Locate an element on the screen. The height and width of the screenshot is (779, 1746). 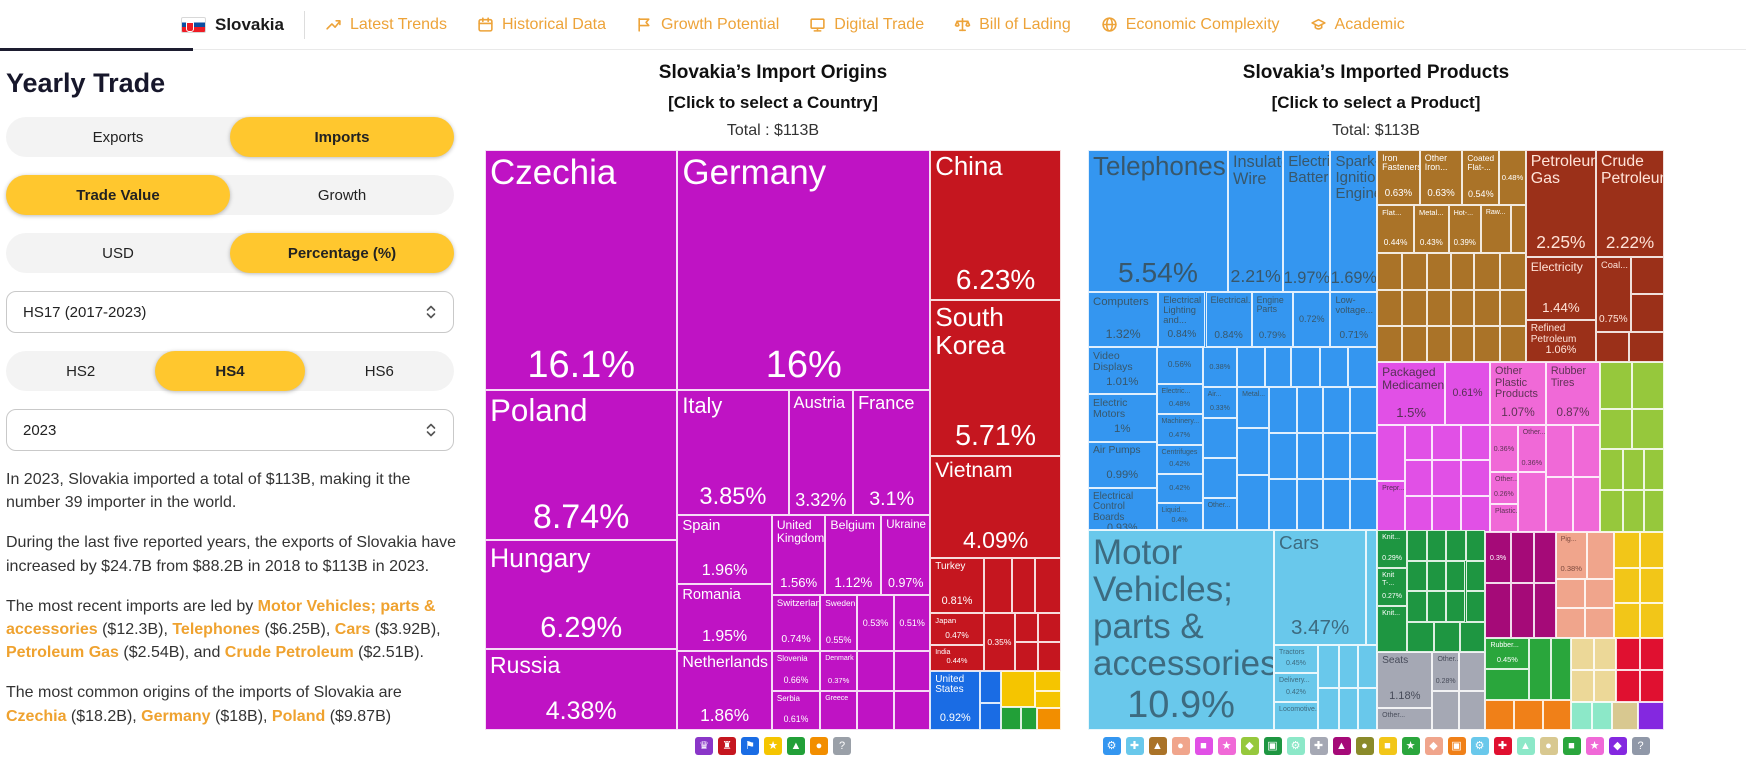
treemap-cell-cars: Cars 3.47% is located at coordinates (1320, 587).